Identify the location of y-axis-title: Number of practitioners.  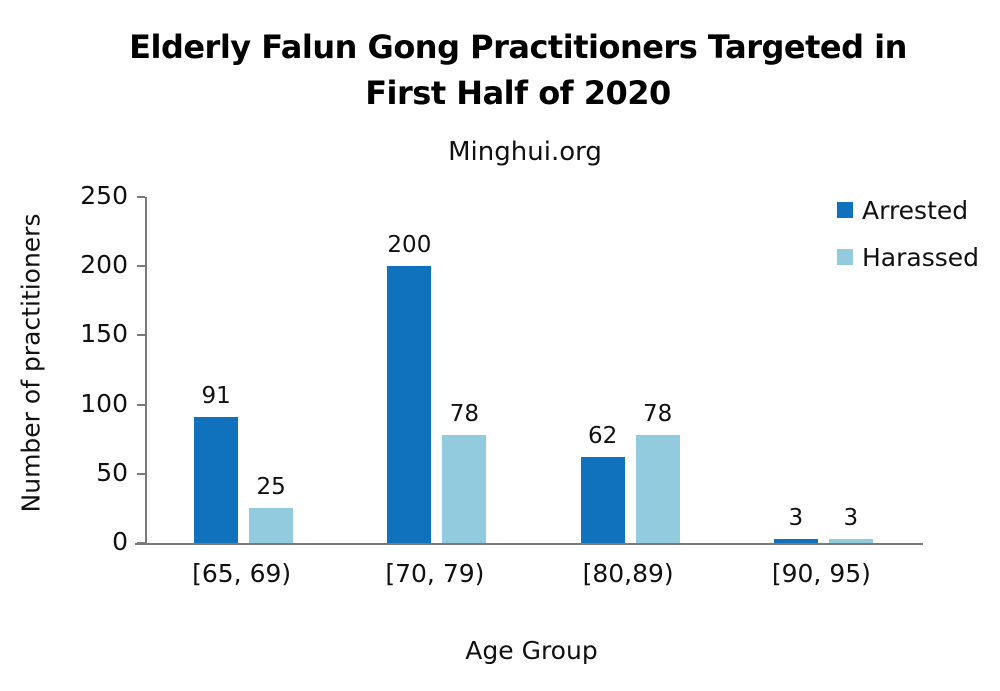
(31, 363).